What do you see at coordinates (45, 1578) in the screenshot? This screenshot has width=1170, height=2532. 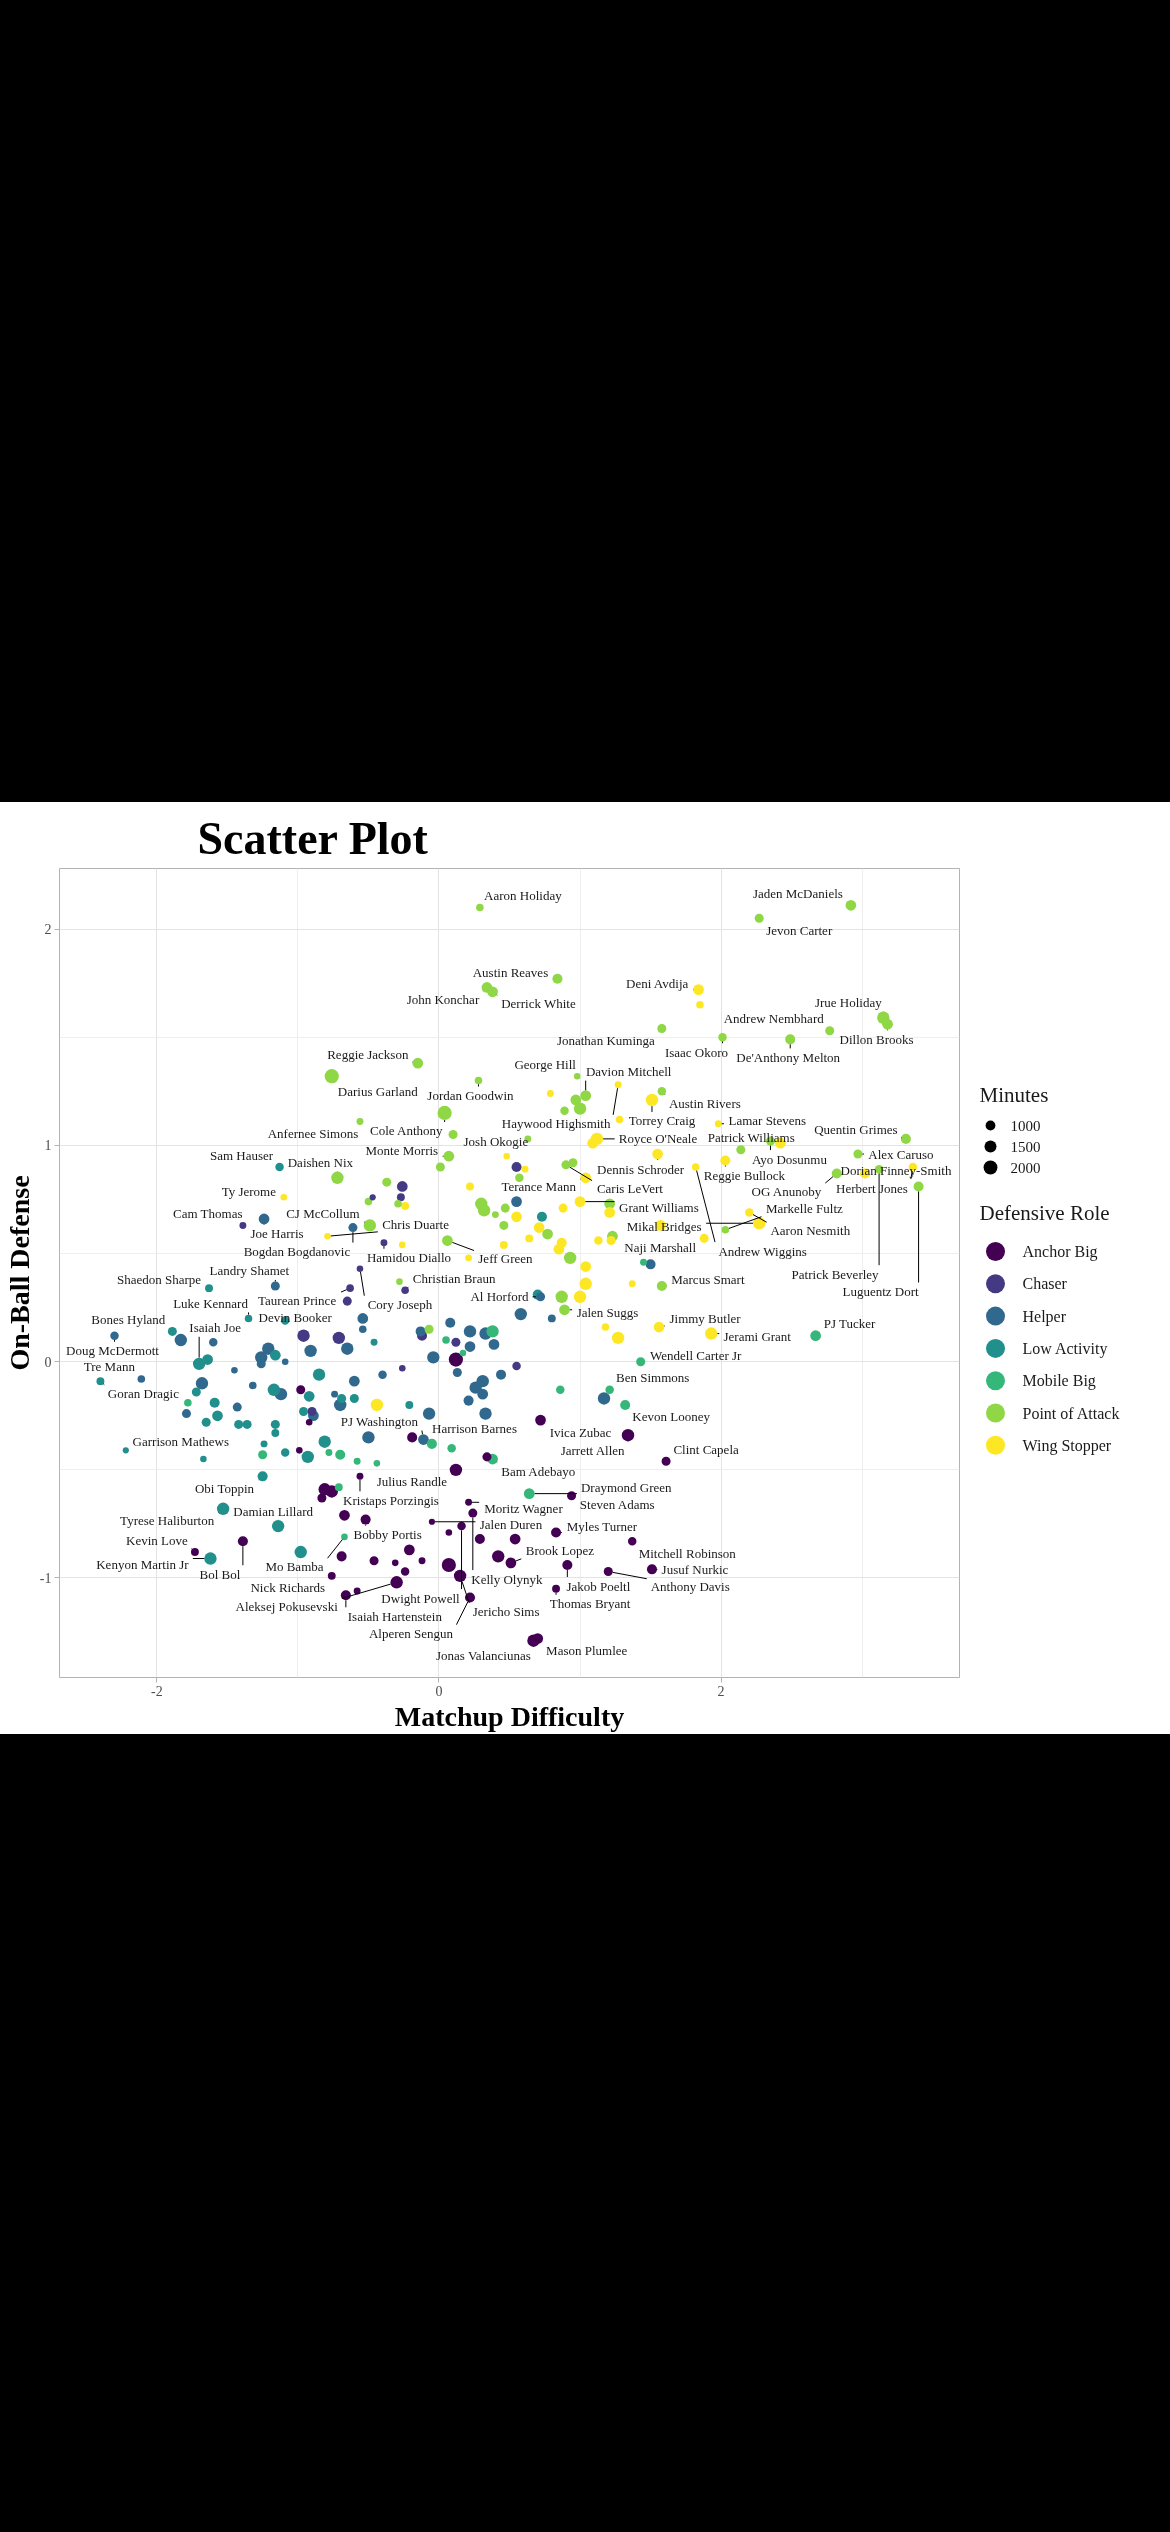 I see `y-tick-label: -1` at bounding box center [45, 1578].